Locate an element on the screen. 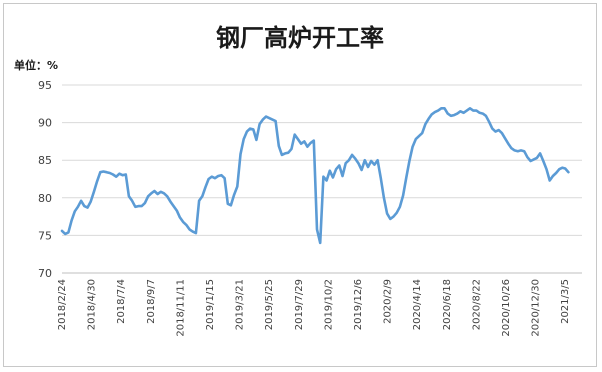  y-tick-label: 90 is located at coordinates (45, 123).